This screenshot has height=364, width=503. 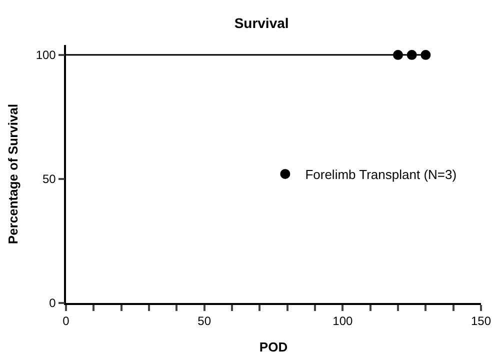 What do you see at coordinates (66, 321) in the screenshot?
I see `x-tick-label: 0` at bounding box center [66, 321].